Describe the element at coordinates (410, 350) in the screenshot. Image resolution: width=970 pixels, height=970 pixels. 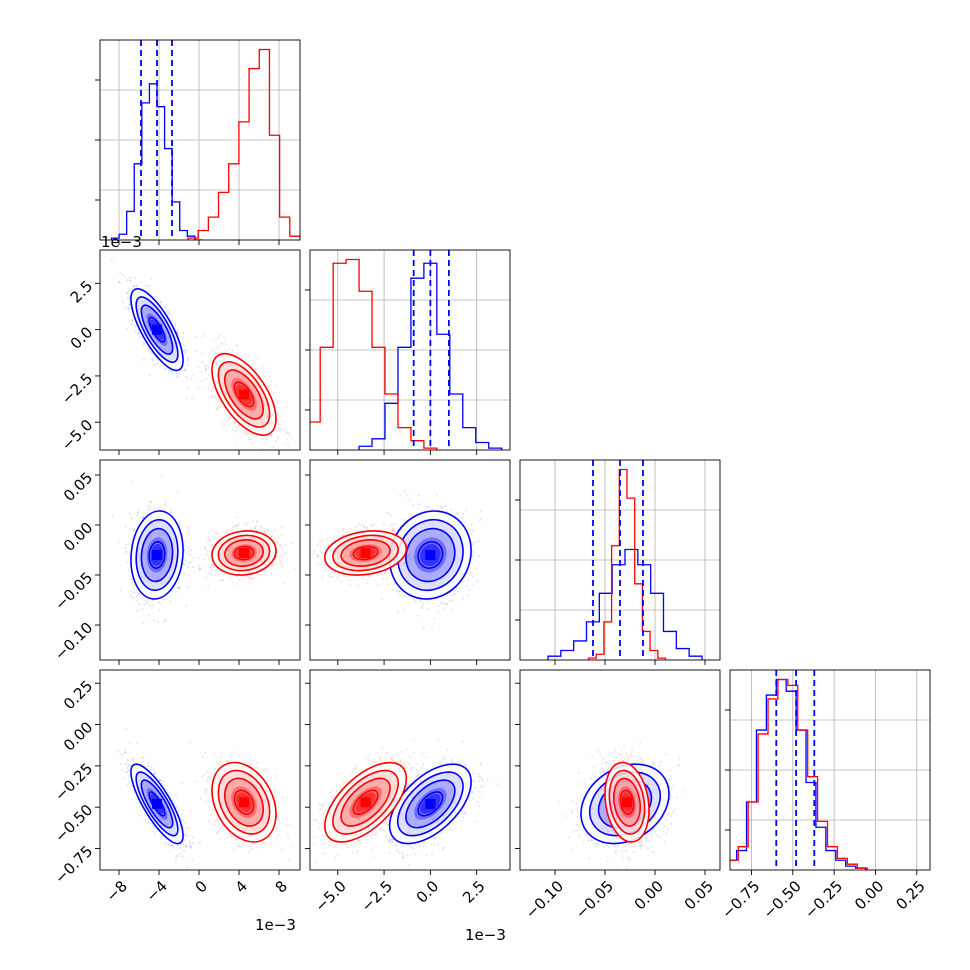
I see `panel-frame` at that location.